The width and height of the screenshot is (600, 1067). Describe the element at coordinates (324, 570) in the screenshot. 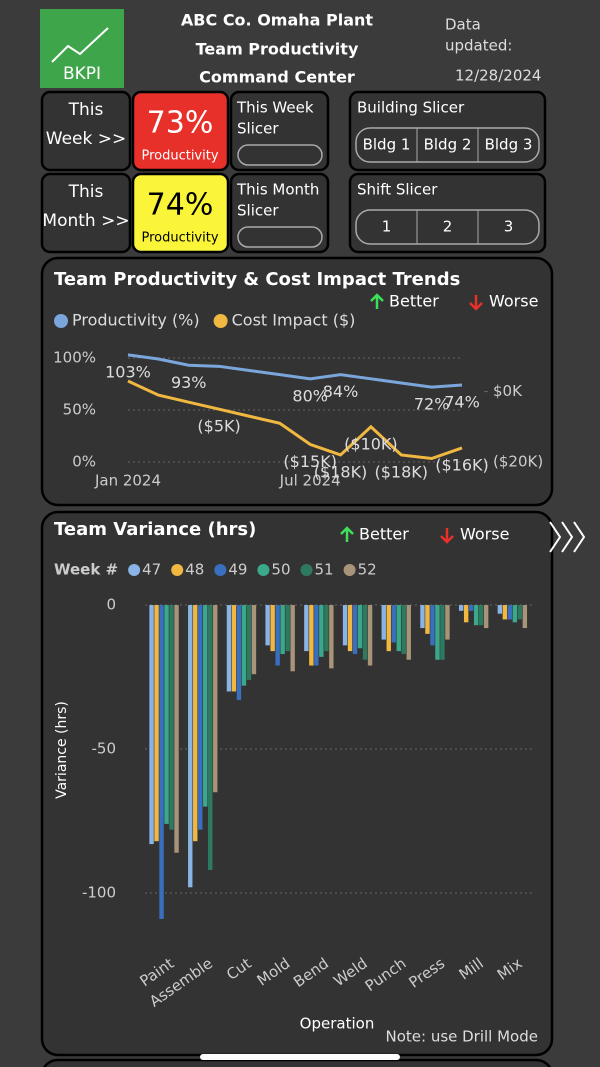

I see `legend-label: 51` at that location.